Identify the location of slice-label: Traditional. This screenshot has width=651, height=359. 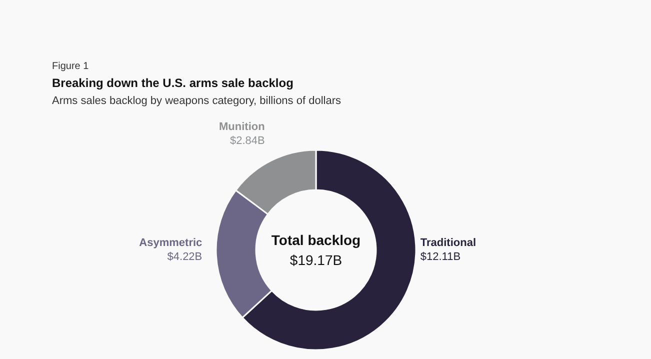
(448, 243).